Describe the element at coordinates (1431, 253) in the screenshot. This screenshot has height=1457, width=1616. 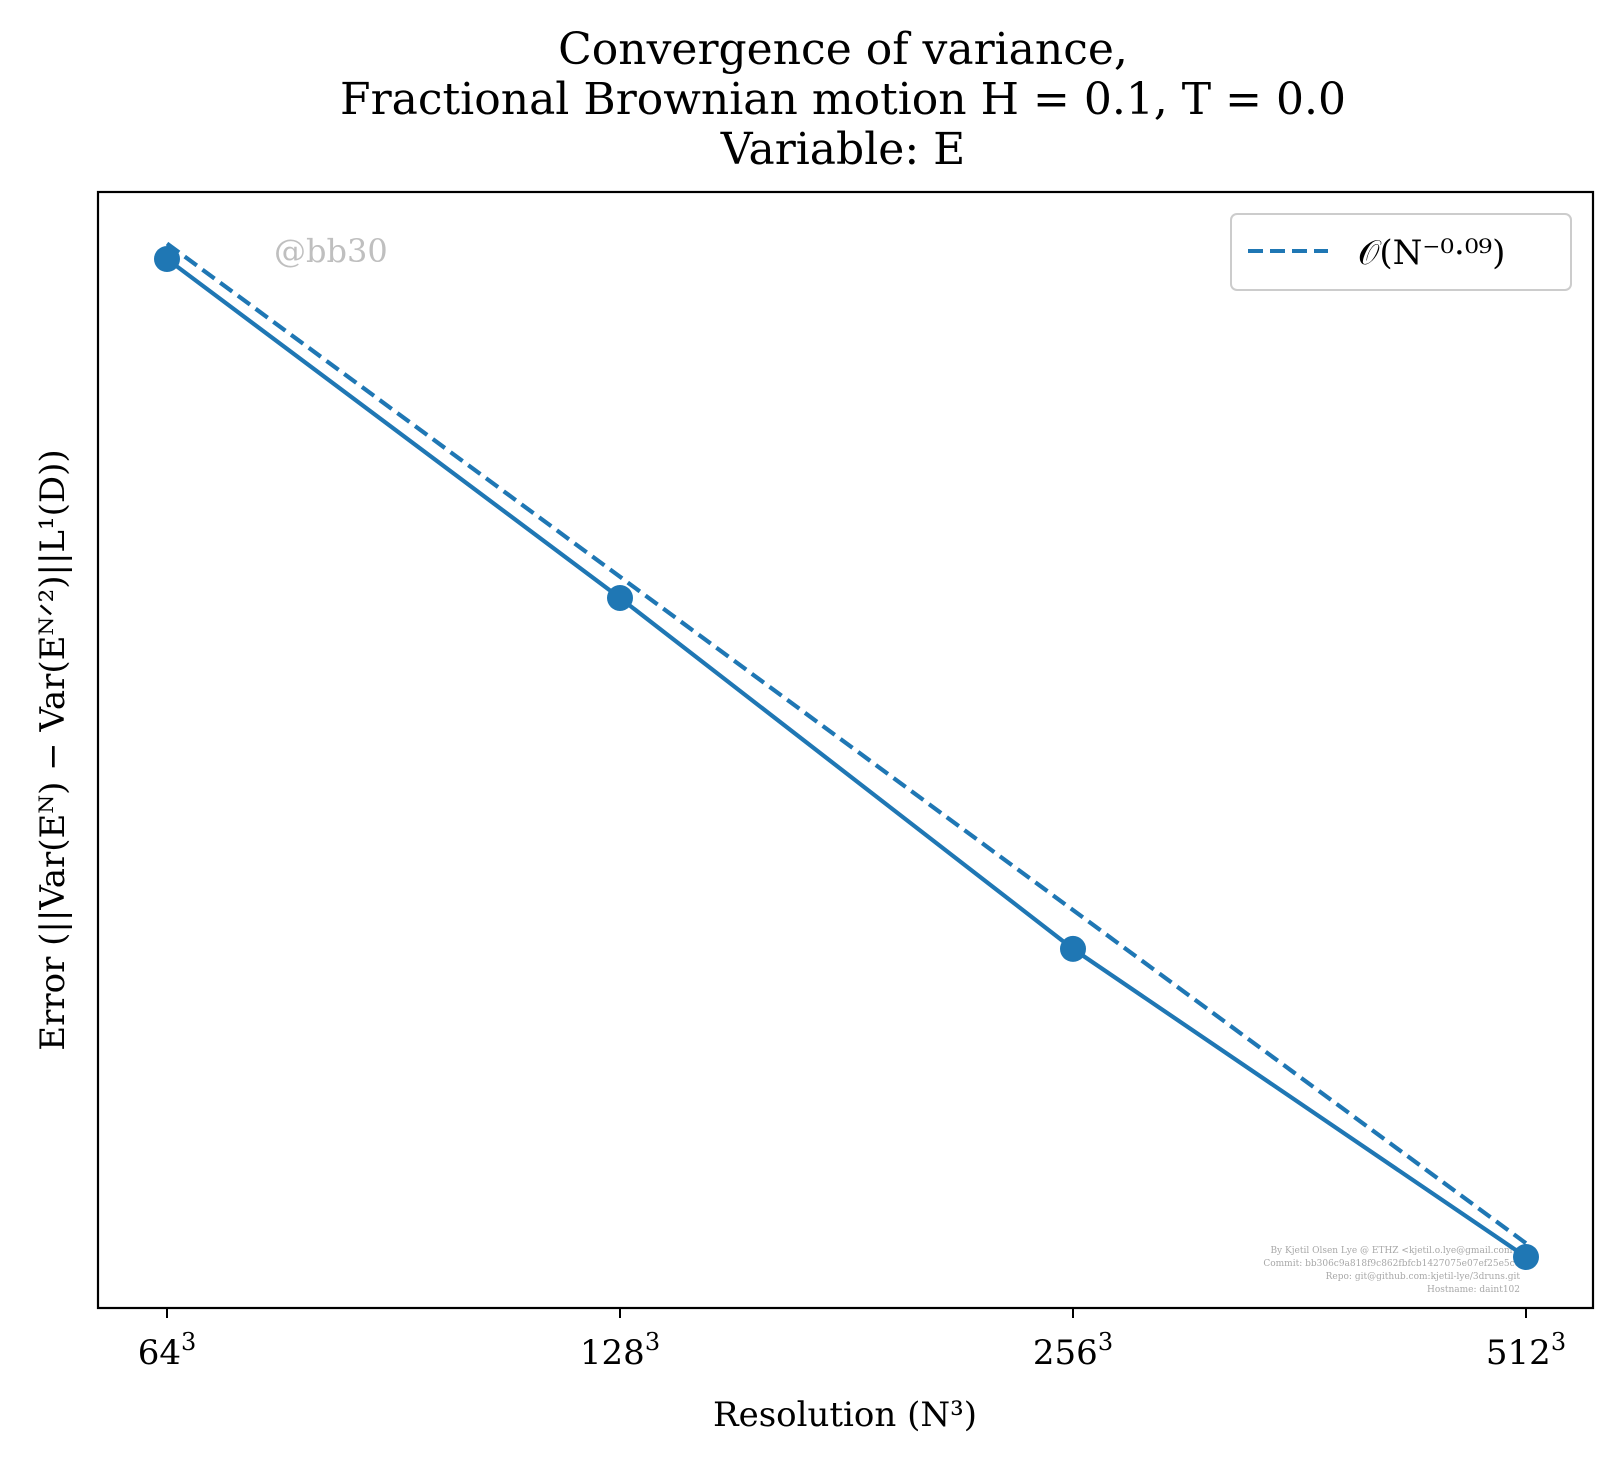
I see `legend-label: 𝒪(N⁻⁰·⁰⁹)` at that location.